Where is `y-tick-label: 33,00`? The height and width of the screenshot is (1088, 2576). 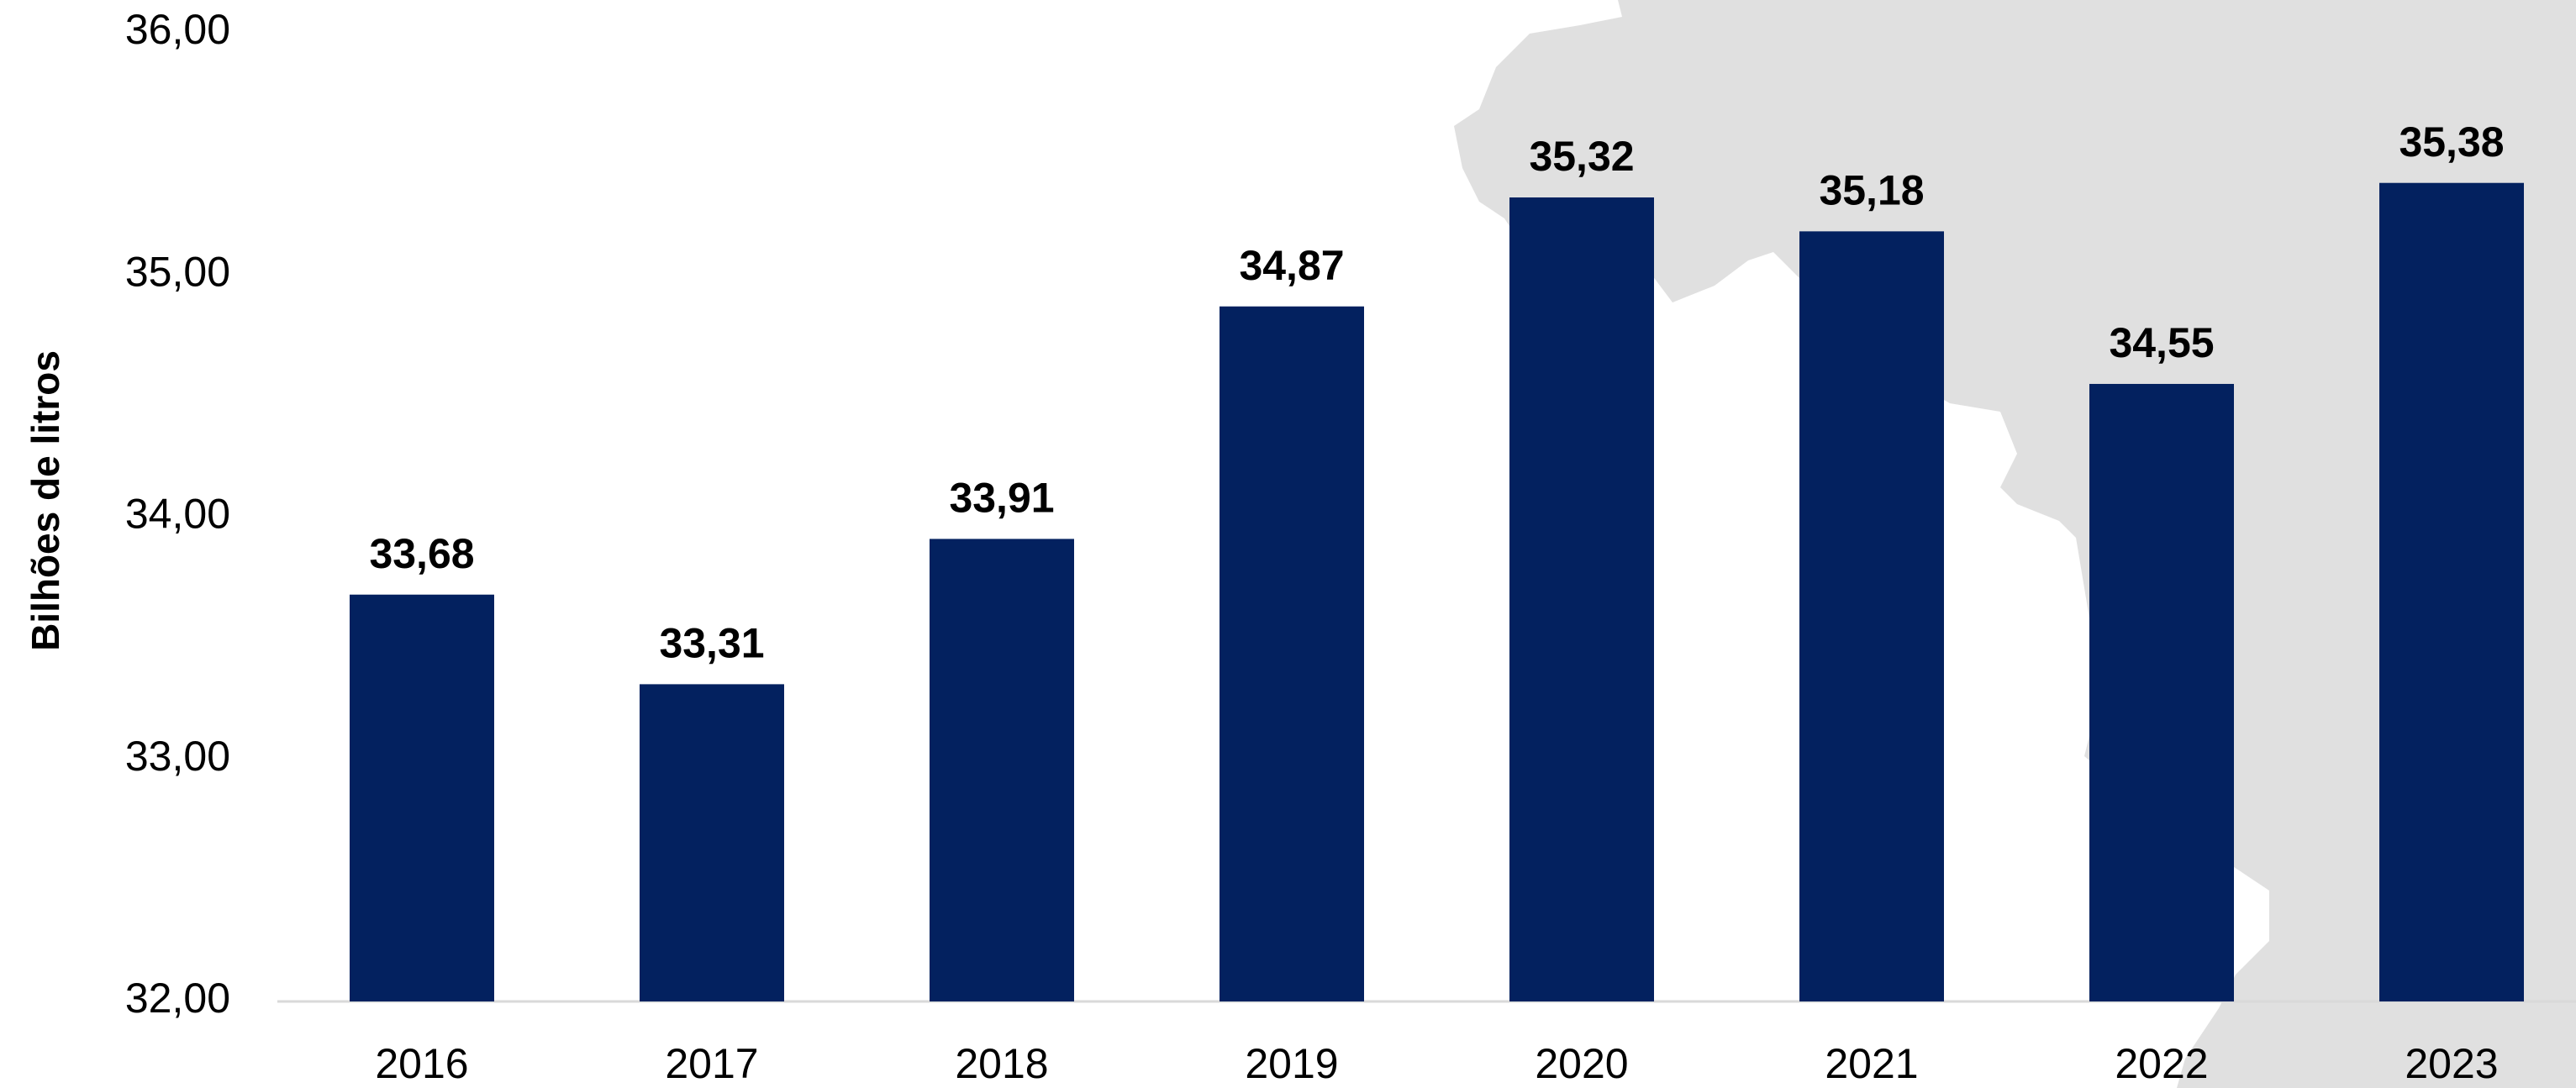
y-tick-label: 33,00 is located at coordinates (177, 756).